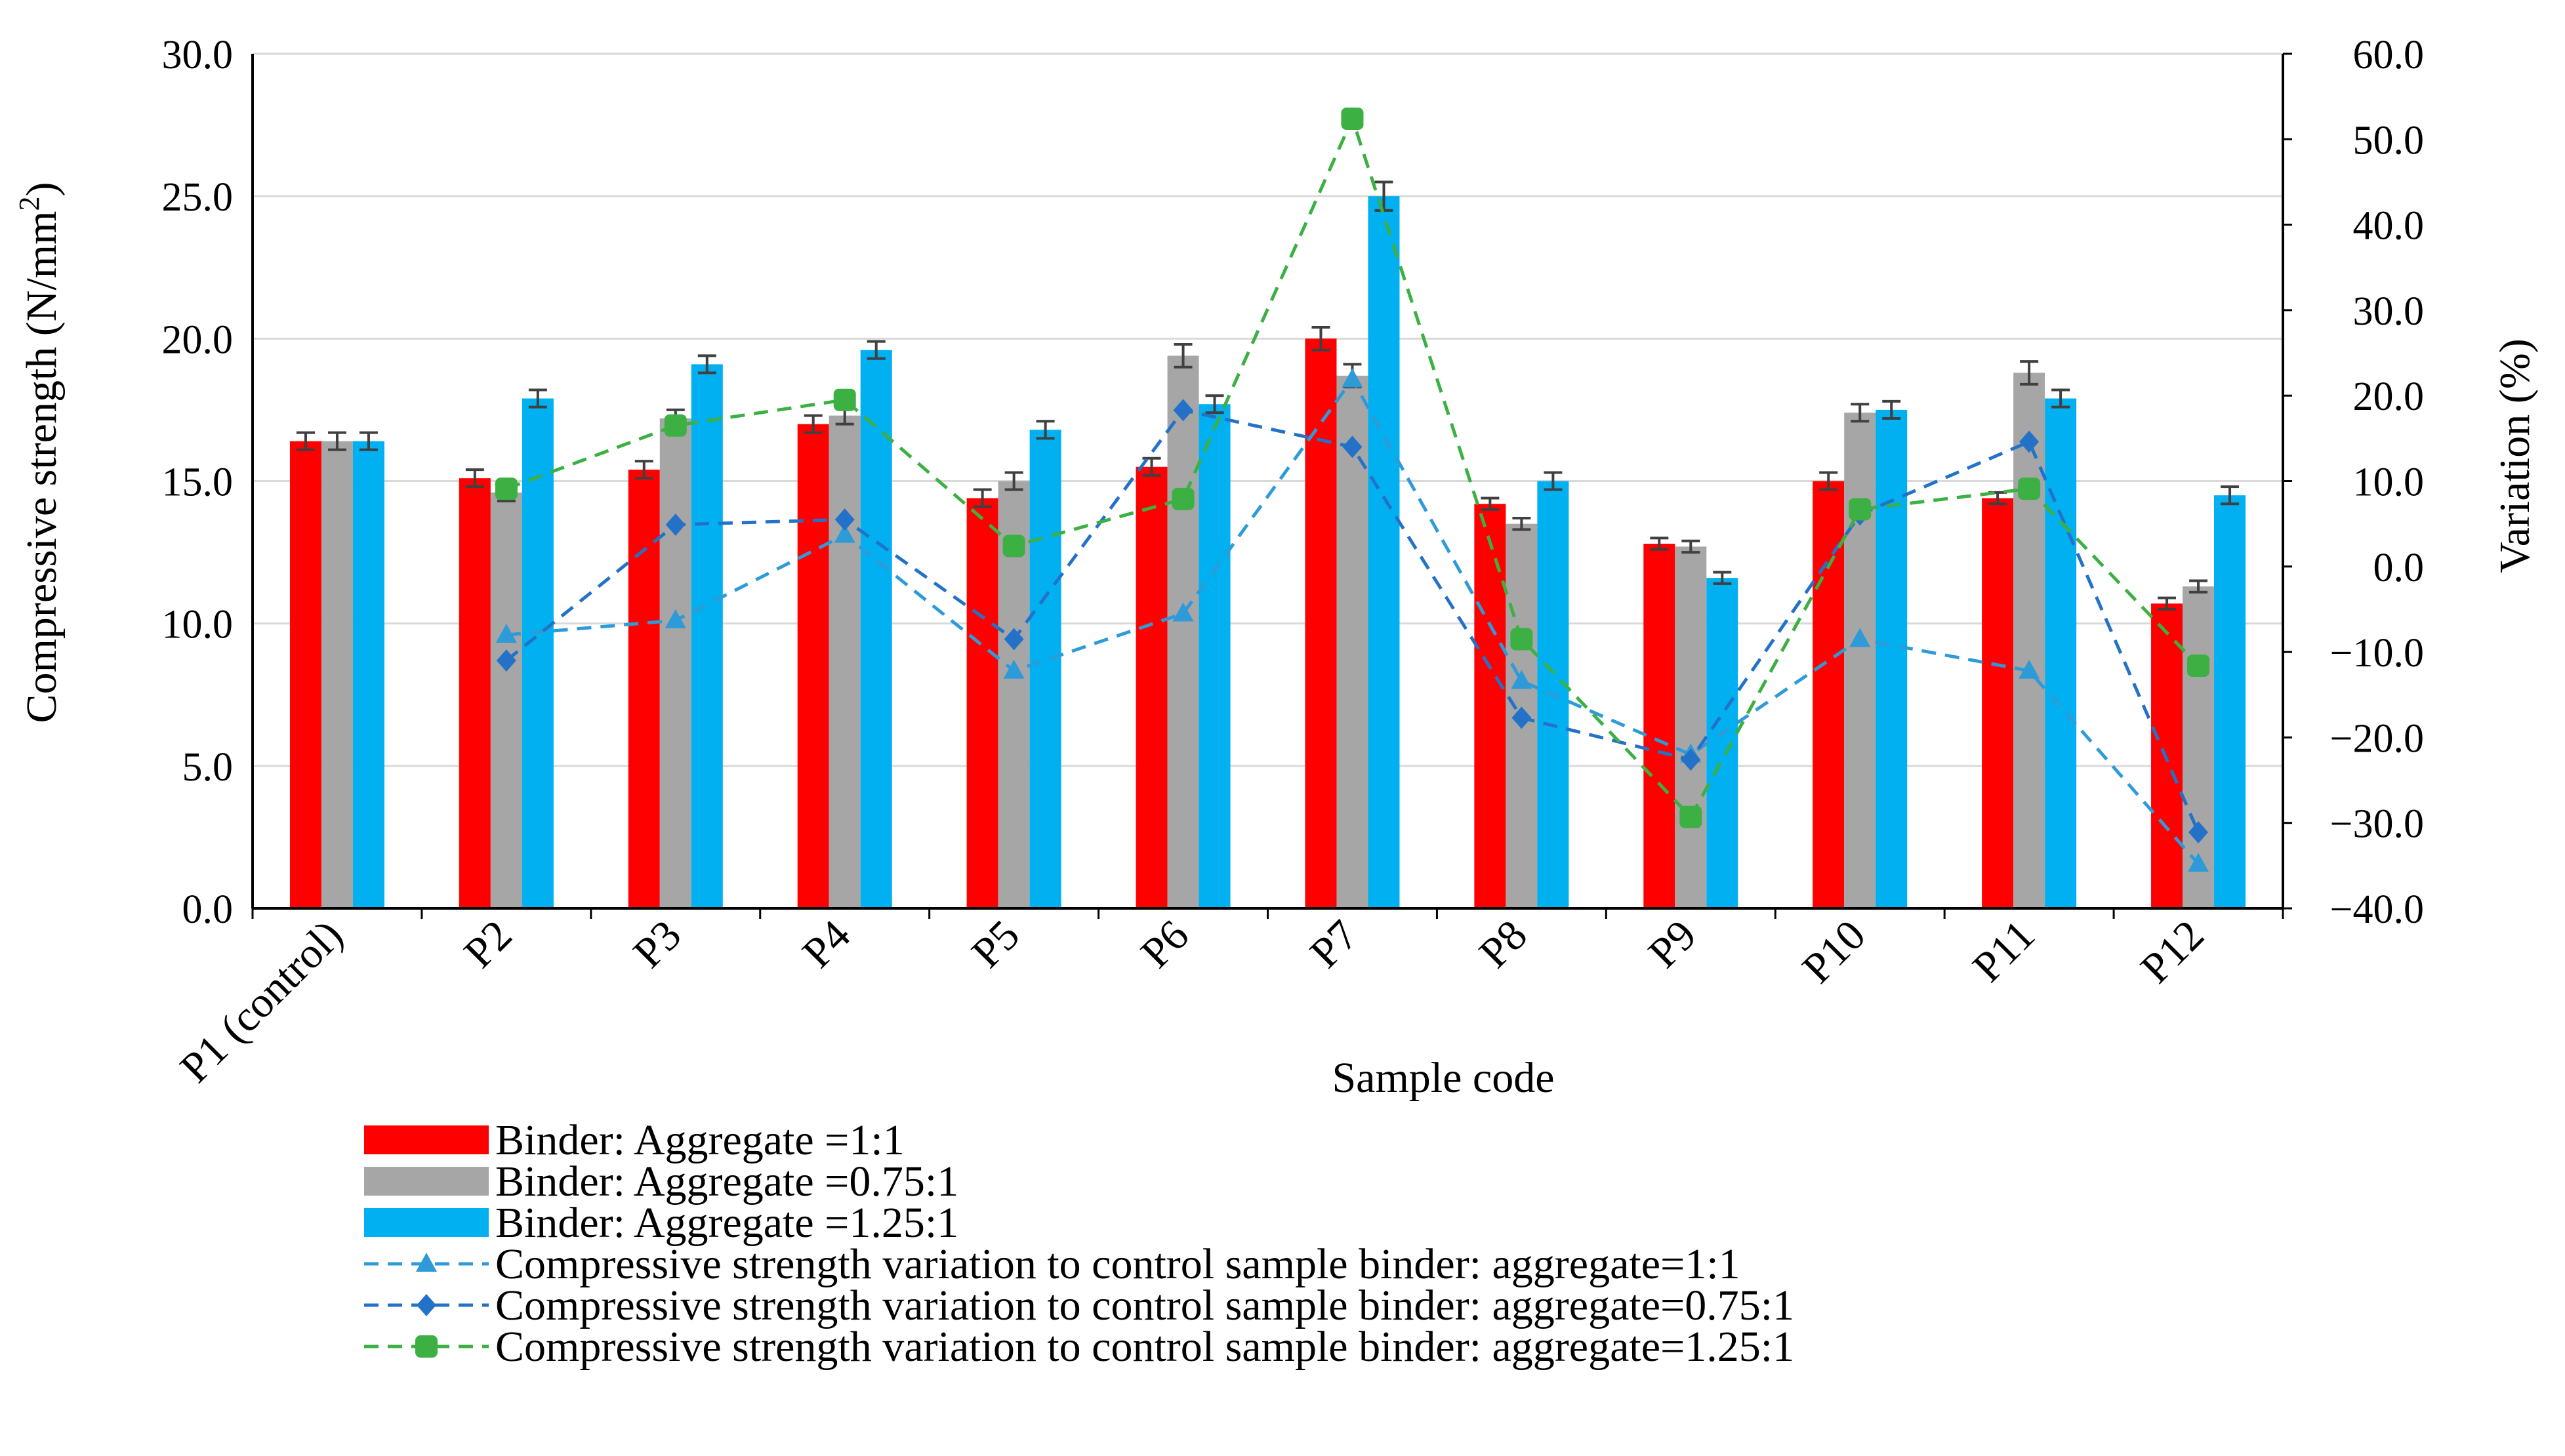  I want to click on x-tick-label: P4, so click(826, 944).